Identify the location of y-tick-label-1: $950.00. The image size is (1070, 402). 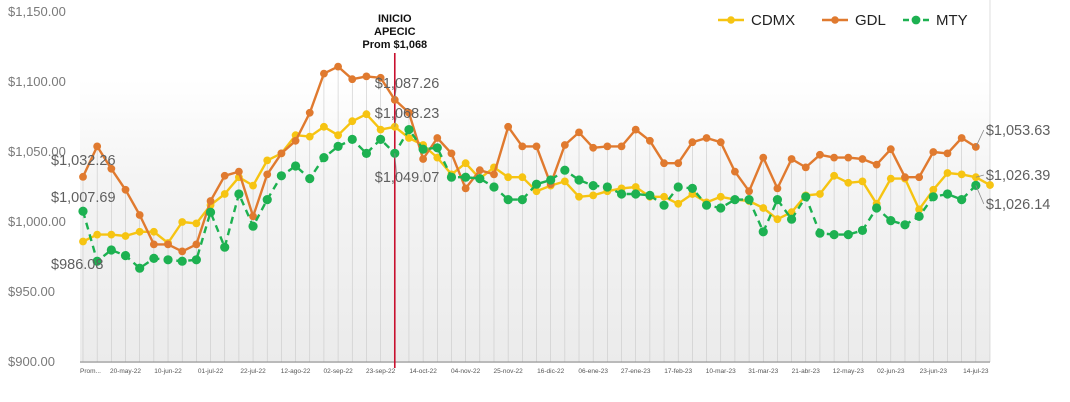
(31, 291).